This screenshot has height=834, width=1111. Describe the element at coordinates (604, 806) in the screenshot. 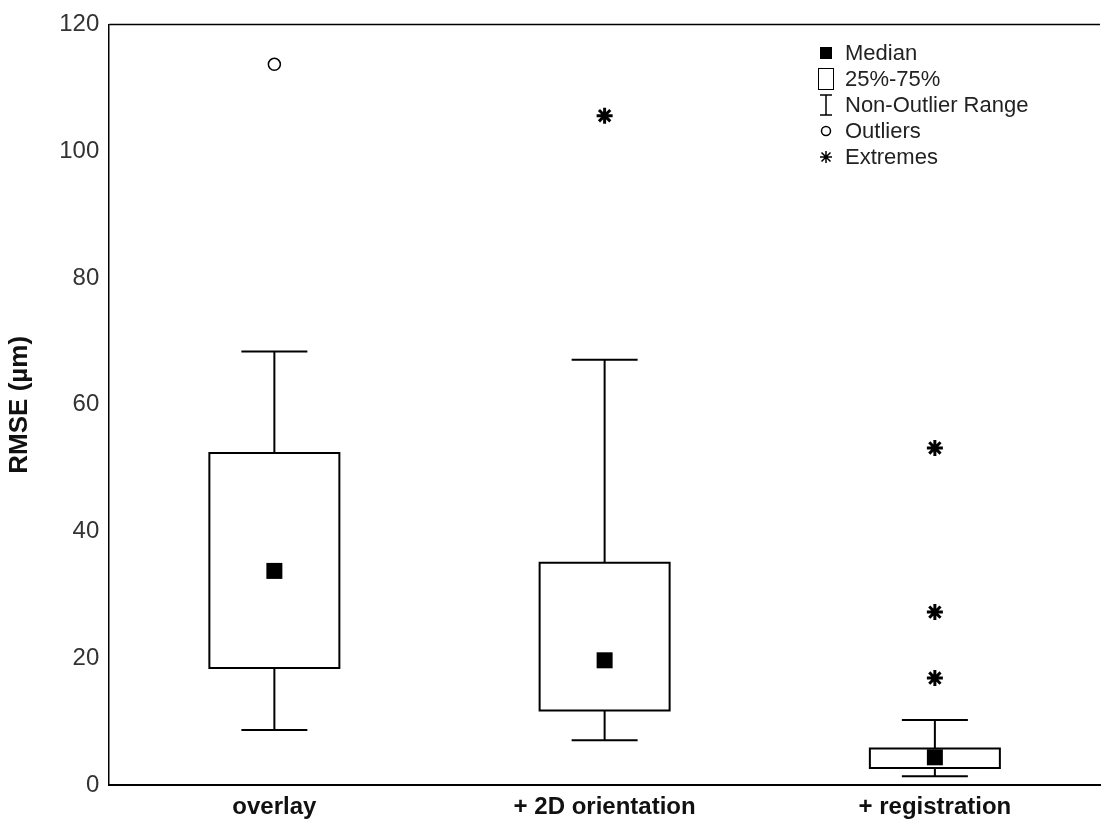

I see `x-tick-label: + 2D orientation` at that location.